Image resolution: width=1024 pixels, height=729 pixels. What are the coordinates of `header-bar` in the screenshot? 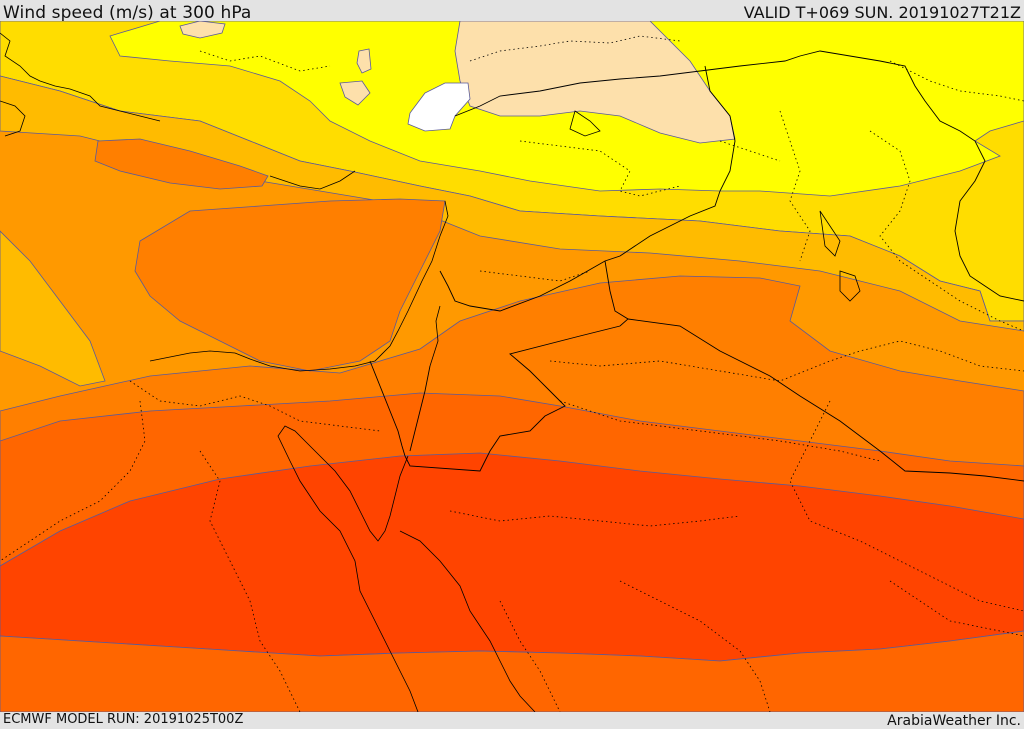 It's located at (512, 10).